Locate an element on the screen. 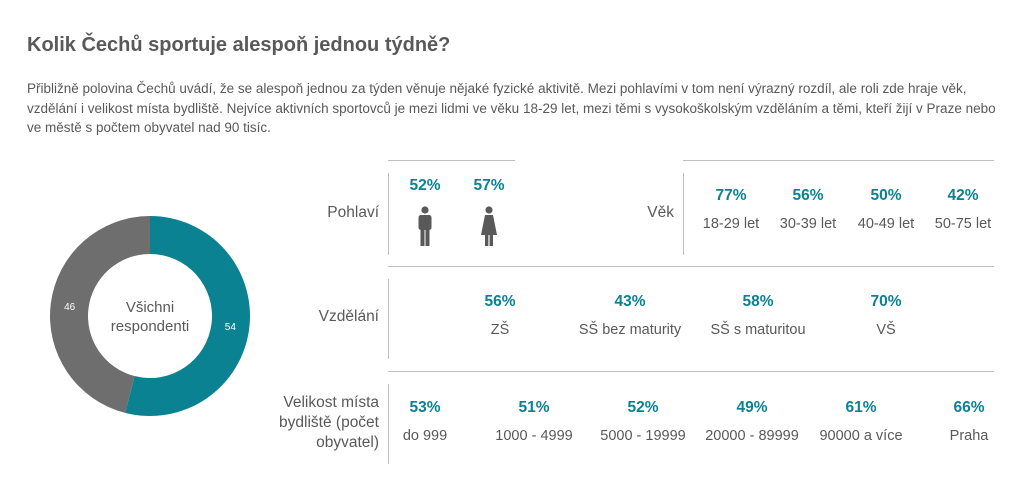 The width and height of the screenshot is (1024, 487). age-category: 18-29 let is located at coordinates (731, 224).